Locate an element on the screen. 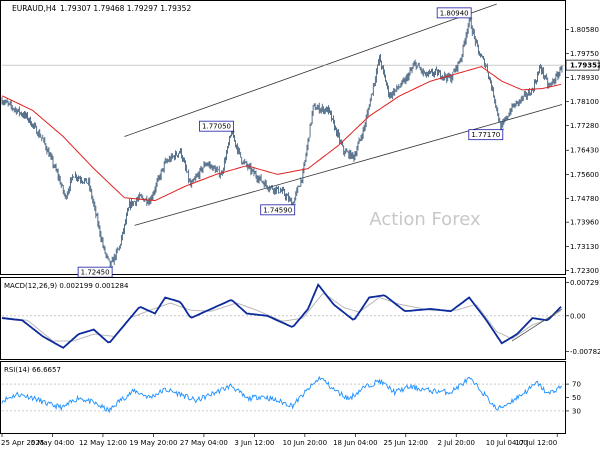  time-tick-label: 17 Jul 12:00 is located at coordinates (536, 443).